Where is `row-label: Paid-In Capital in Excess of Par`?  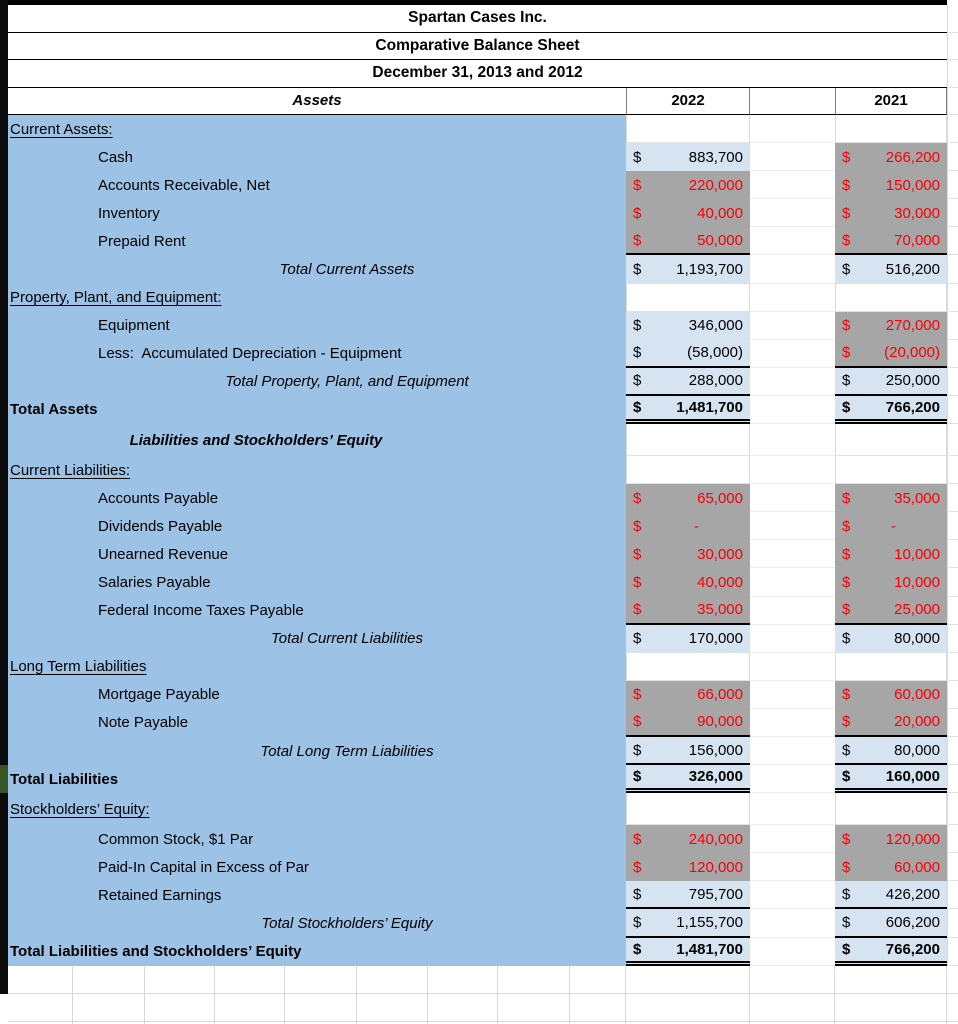 row-label: Paid-In Capital in Excess of Par is located at coordinates (317, 867).